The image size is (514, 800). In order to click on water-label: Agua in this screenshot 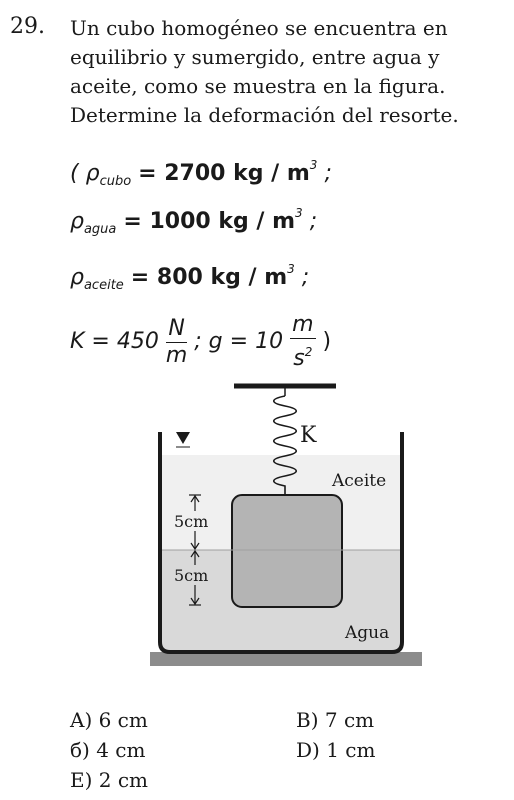, I will do `click(366, 633)`.